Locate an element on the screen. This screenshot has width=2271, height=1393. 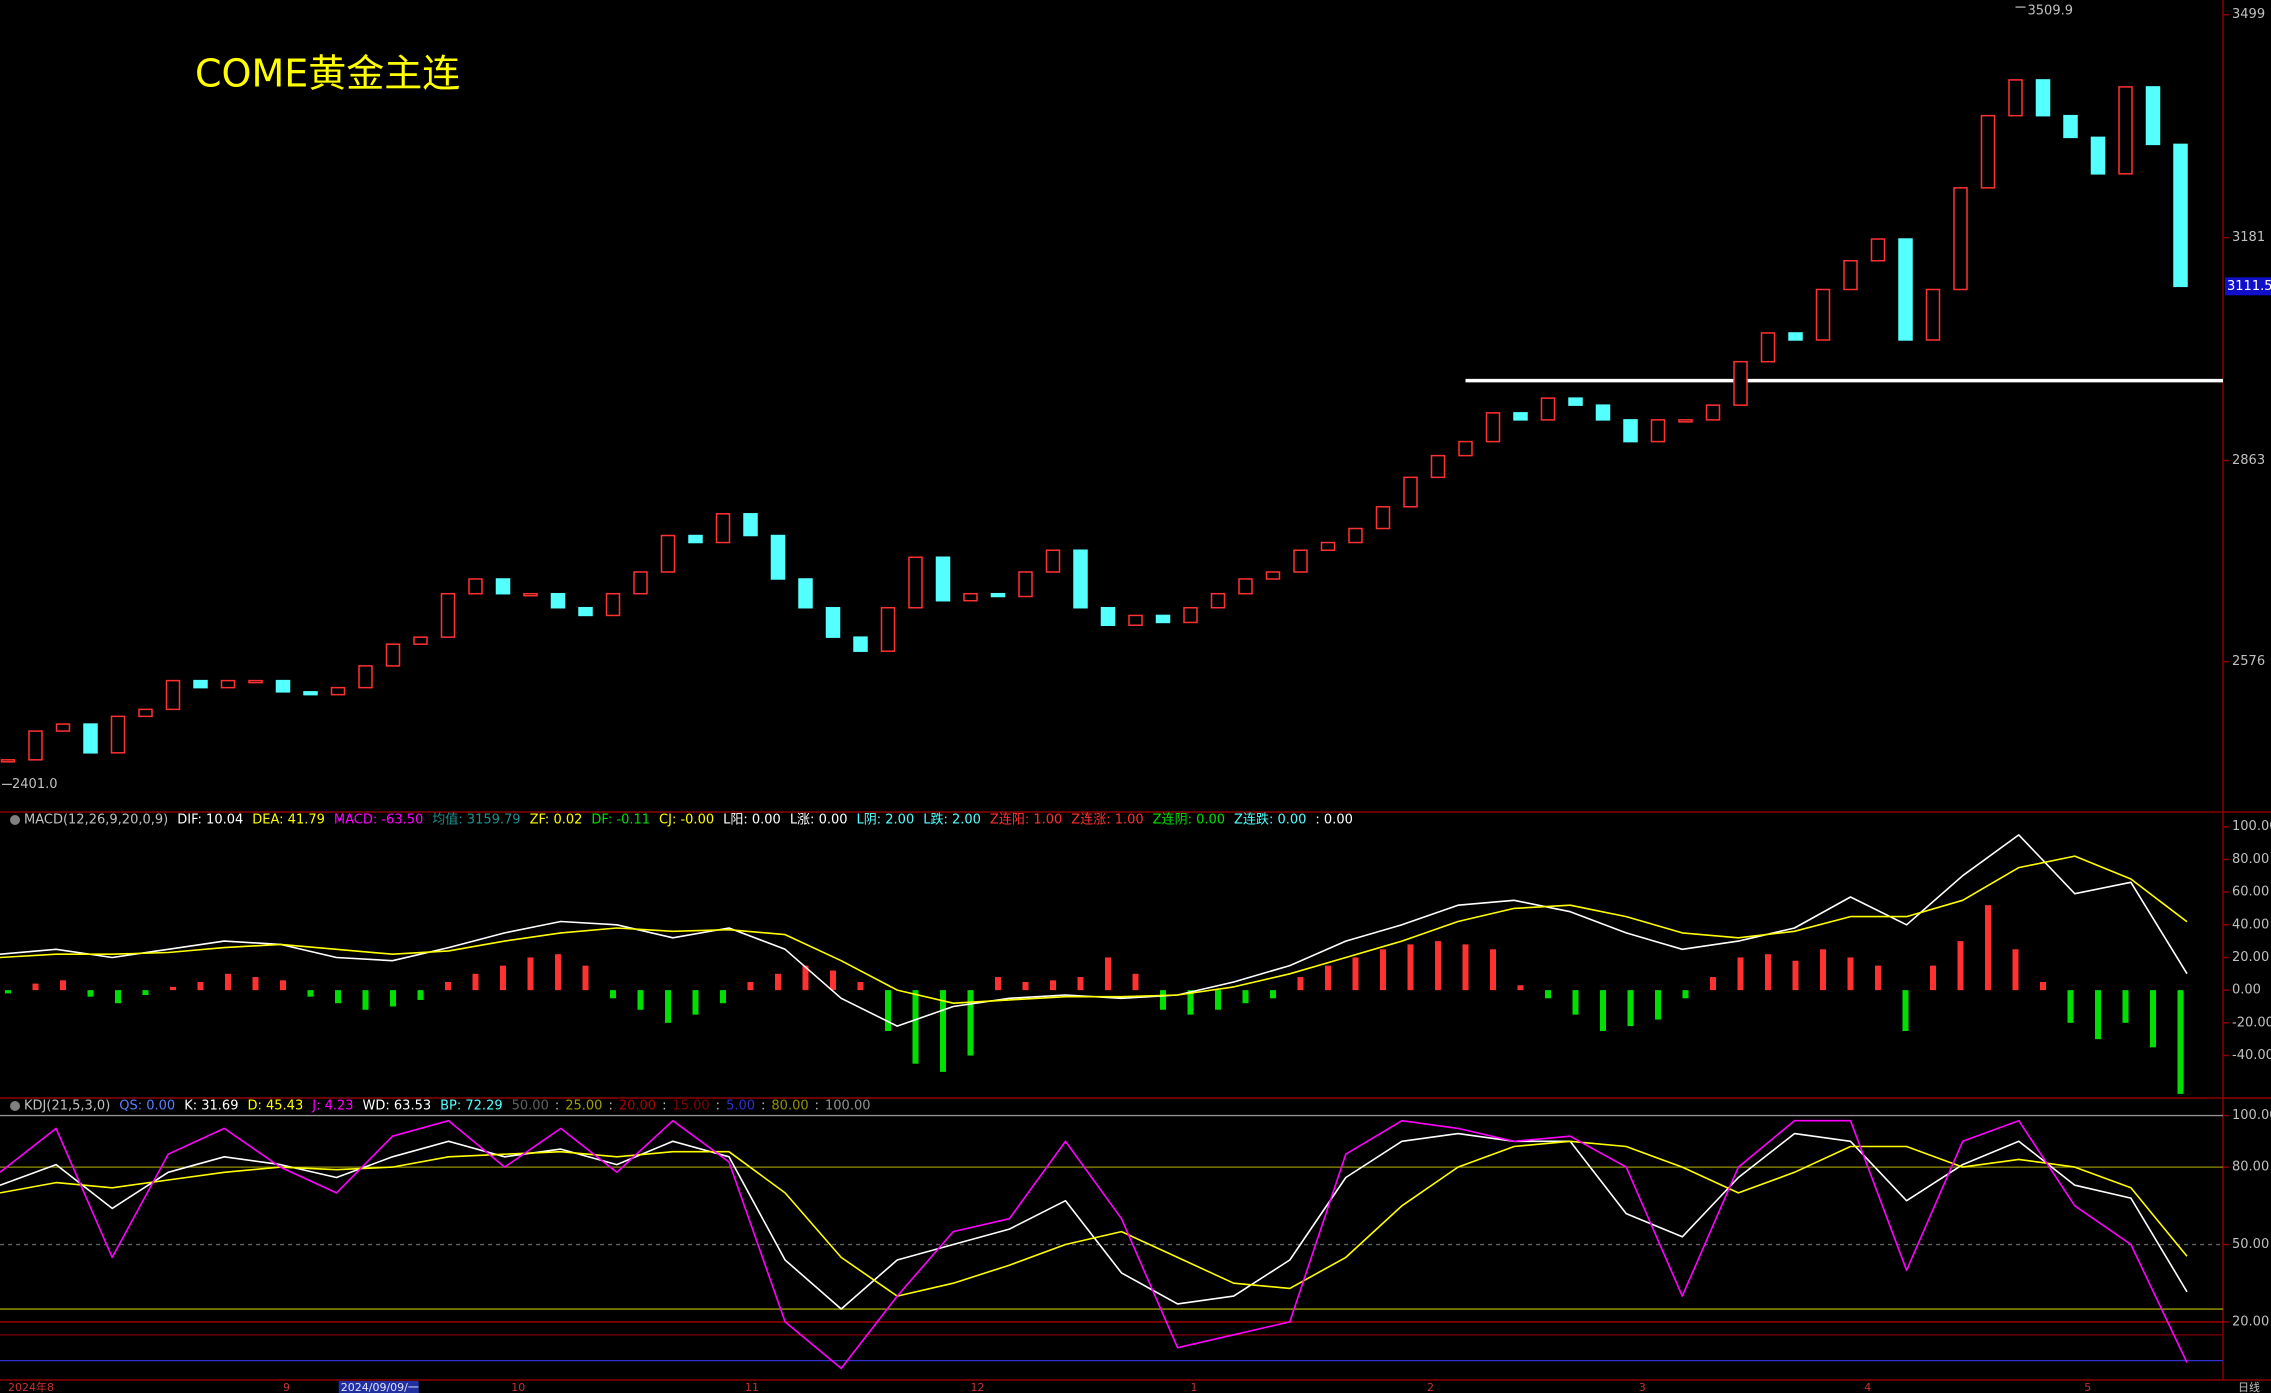
high-label: 3509.9 is located at coordinates (2051, 11).